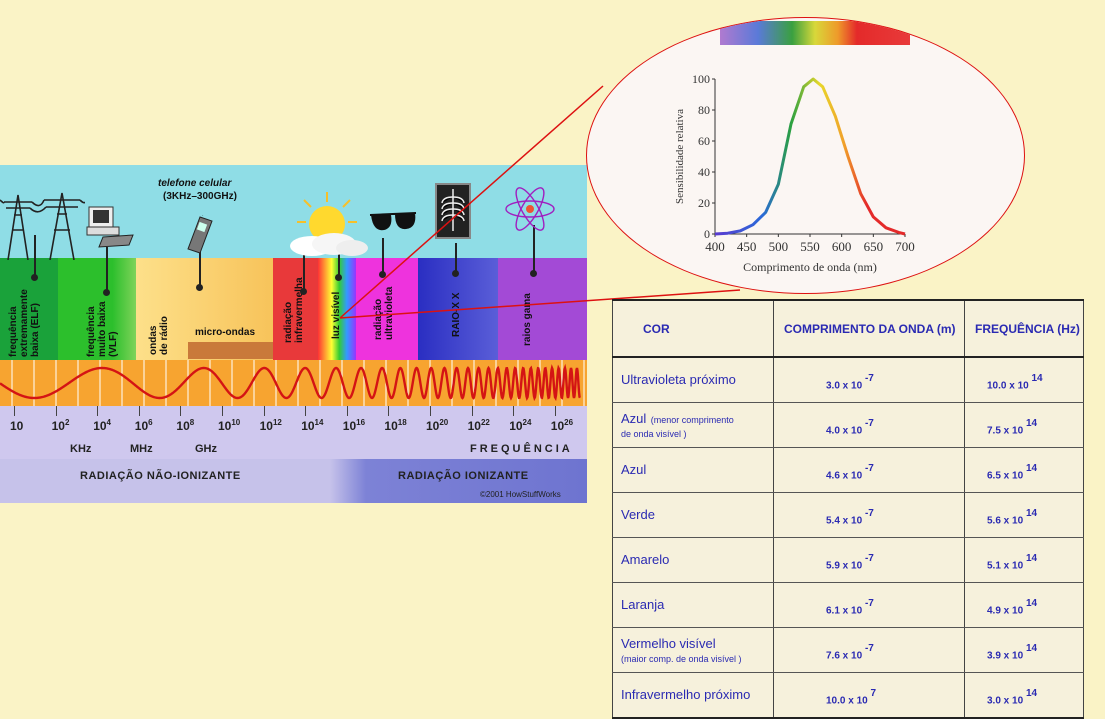 The image size is (1105, 719). Describe the element at coordinates (844, 566) in the screenshot. I see `wavelength-value: 5.9 x 10` at that location.